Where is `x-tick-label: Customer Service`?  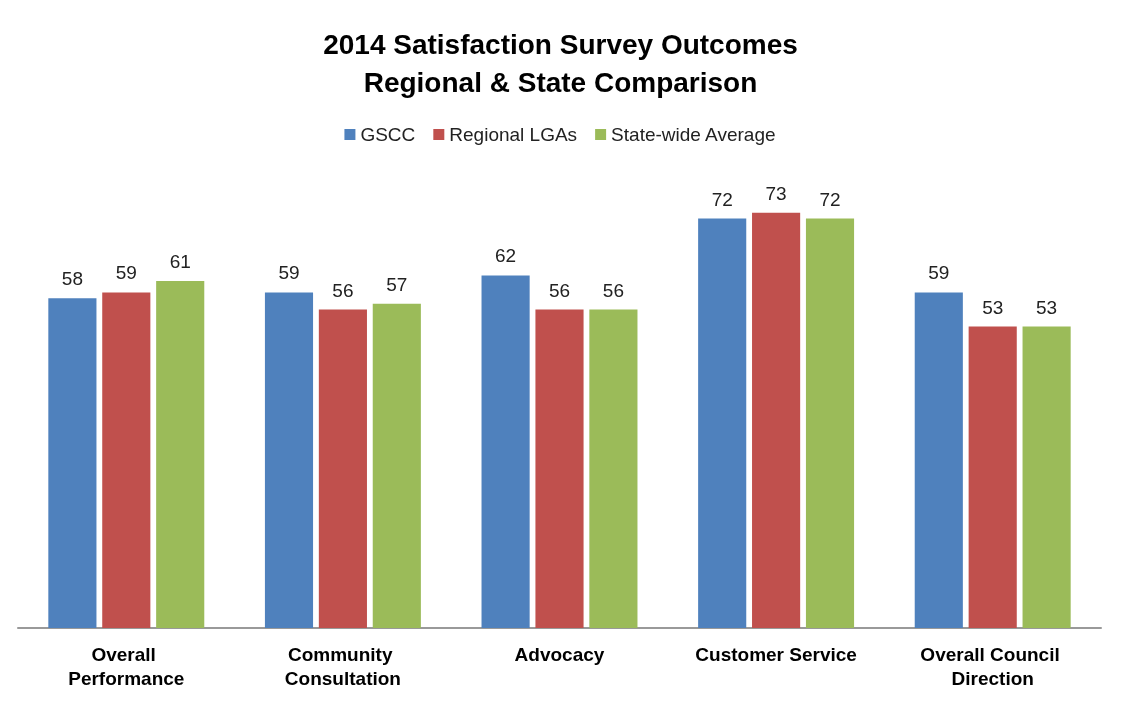
x-tick-label: Customer Service is located at coordinates (776, 654).